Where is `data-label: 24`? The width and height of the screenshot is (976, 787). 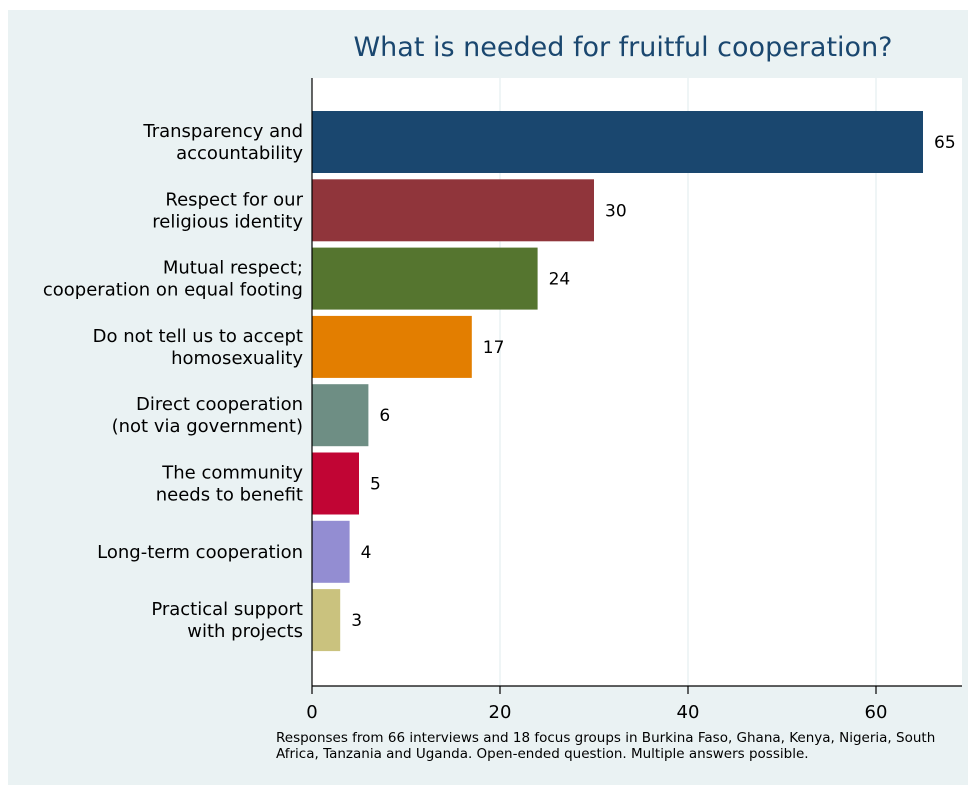
data-label: 24 is located at coordinates (560, 280).